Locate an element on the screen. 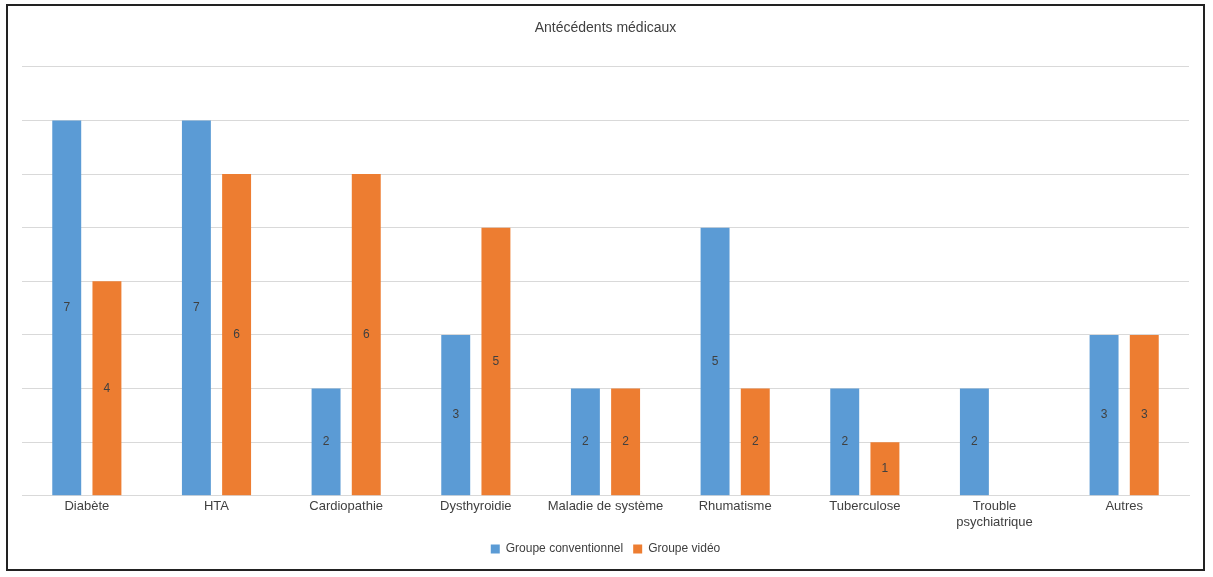 The image size is (1213, 577). x-tick-label: Diabète is located at coordinates (87, 506).